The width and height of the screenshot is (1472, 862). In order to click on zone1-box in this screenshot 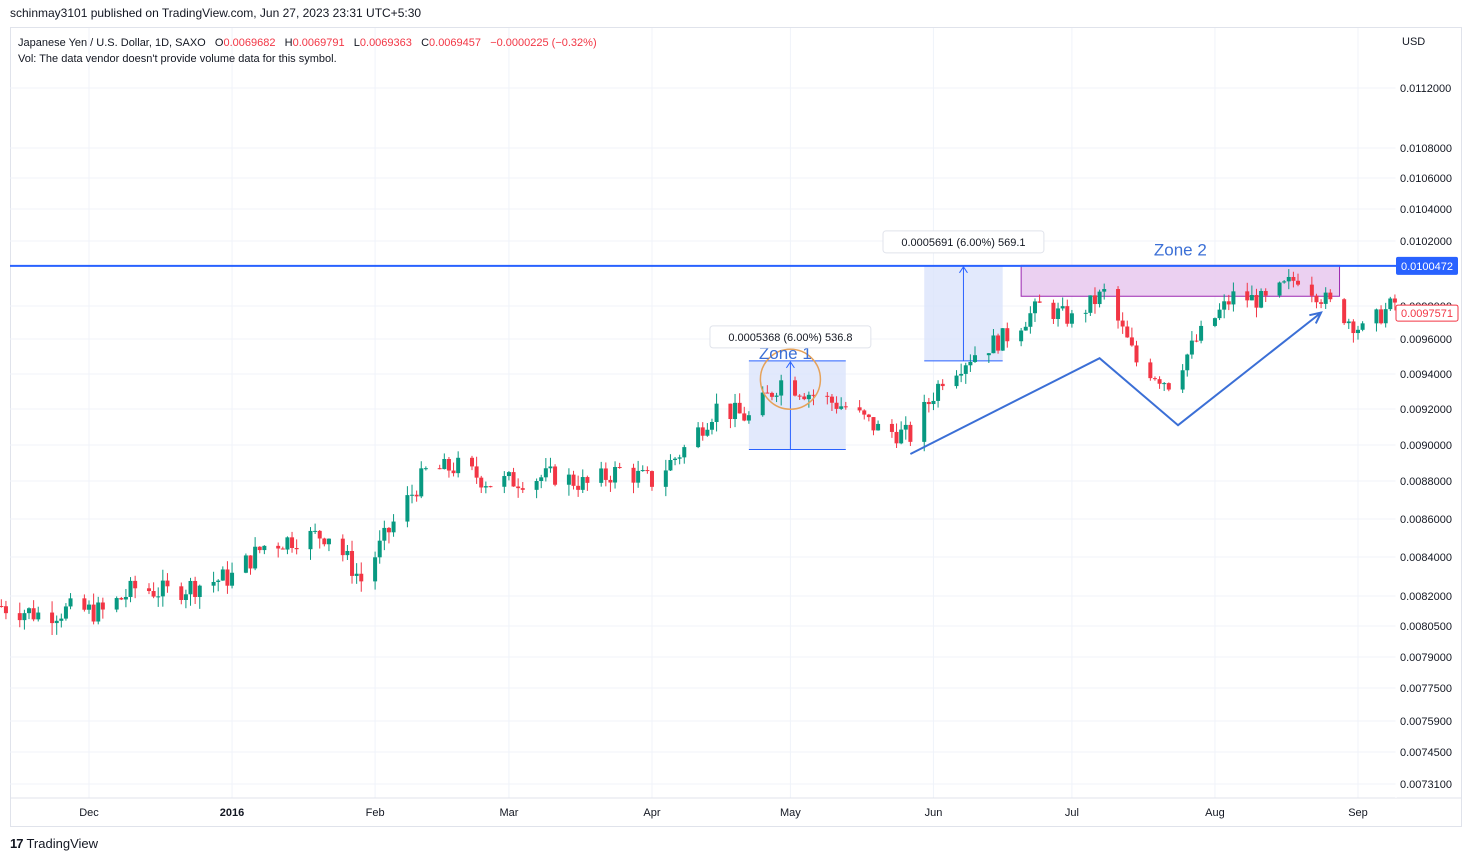, I will do `click(797, 405)`.